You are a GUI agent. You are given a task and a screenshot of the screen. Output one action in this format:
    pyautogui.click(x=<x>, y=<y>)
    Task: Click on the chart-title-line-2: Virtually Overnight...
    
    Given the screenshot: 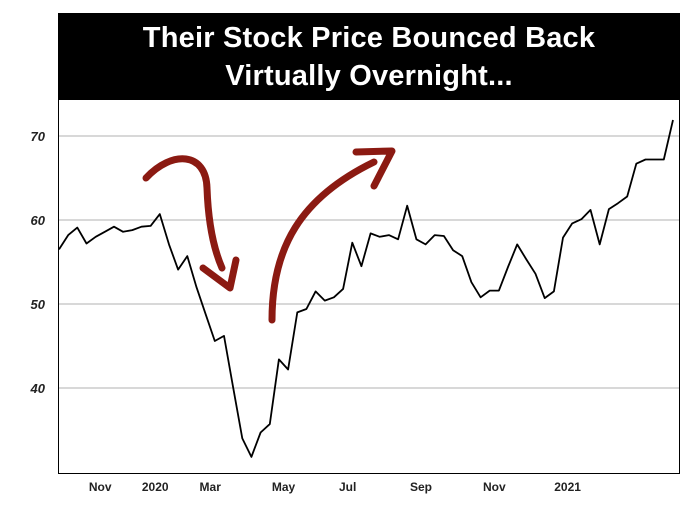 What is the action you would take?
    pyautogui.click(x=369, y=76)
    